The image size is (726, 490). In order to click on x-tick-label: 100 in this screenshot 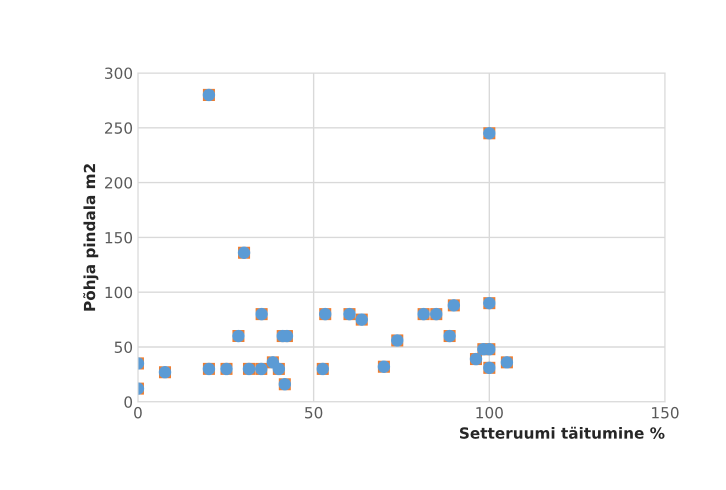, I will do `click(489, 412)`.